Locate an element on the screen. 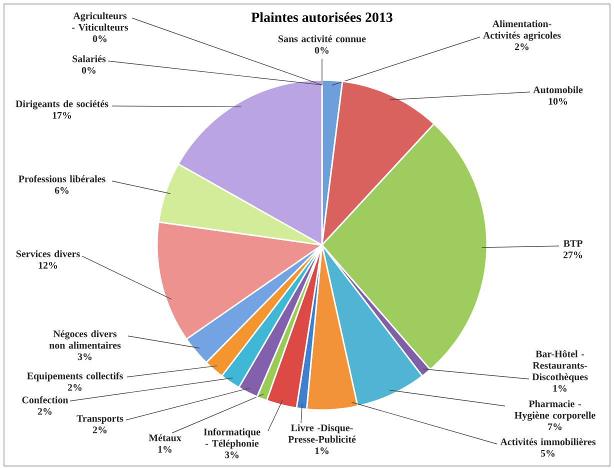  slice-label: Pharmacie - Hygiène corporelle is located at coordinates (555, 410).